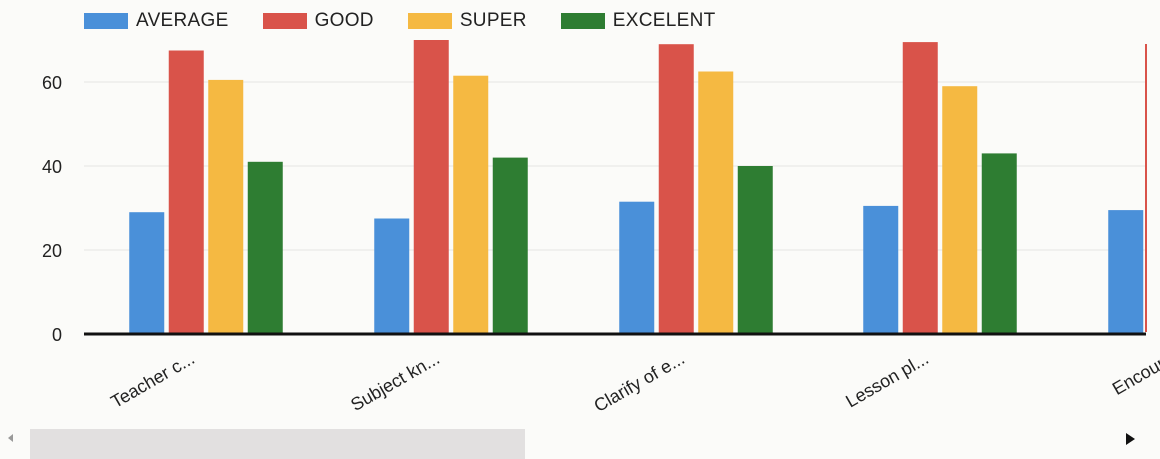  I want to click on legend-item-average: AVERAGE, so click(156, 21).